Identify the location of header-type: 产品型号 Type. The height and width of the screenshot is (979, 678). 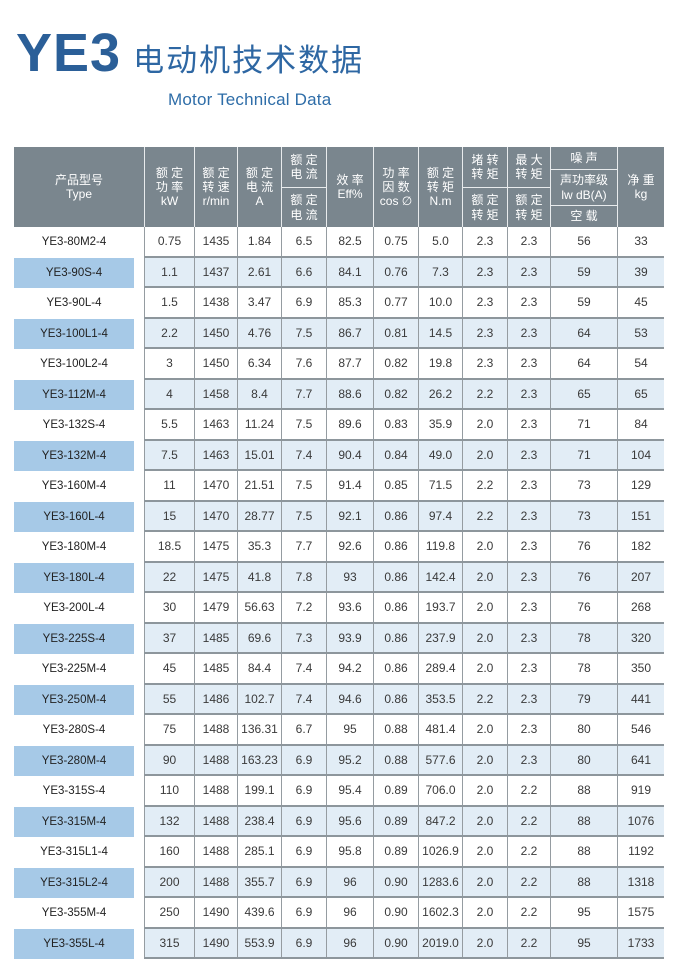
(79, 187).